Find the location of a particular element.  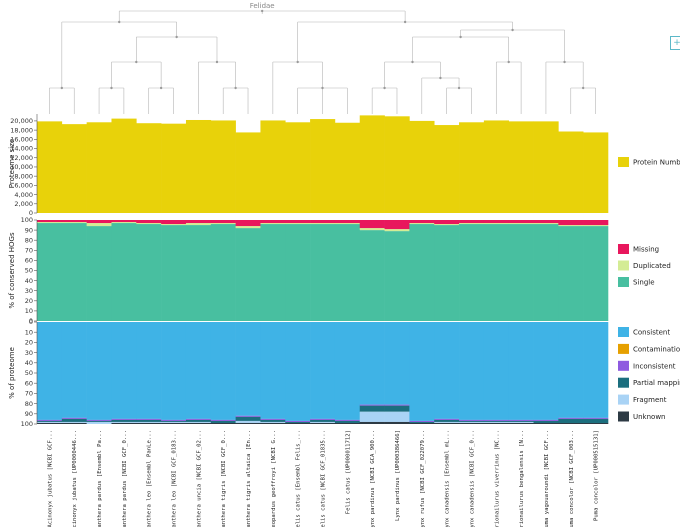

y-tick-label: 10 is located at coordinates (29, 311).